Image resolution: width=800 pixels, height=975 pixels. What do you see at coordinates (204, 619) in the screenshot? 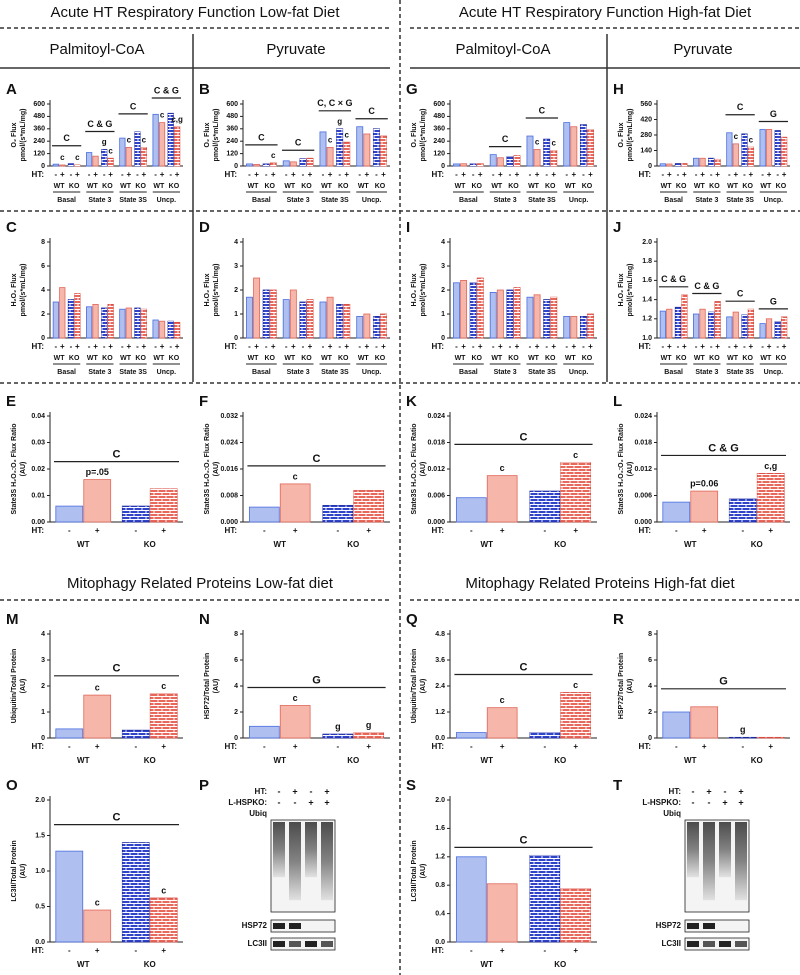
I see `panel-letter: N` at bounding box center [204, 619].